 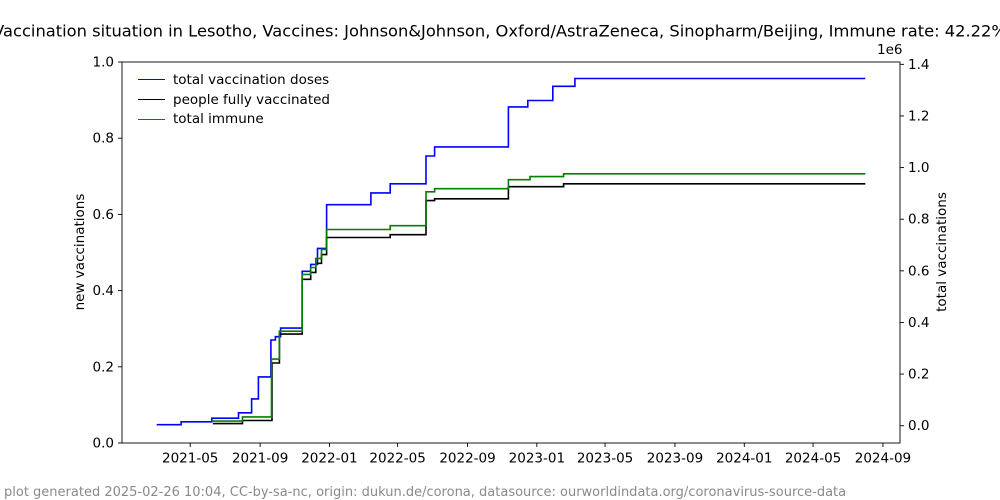 I want to click on left-y-tick-label: 0.6, so click(x=103, y=215).